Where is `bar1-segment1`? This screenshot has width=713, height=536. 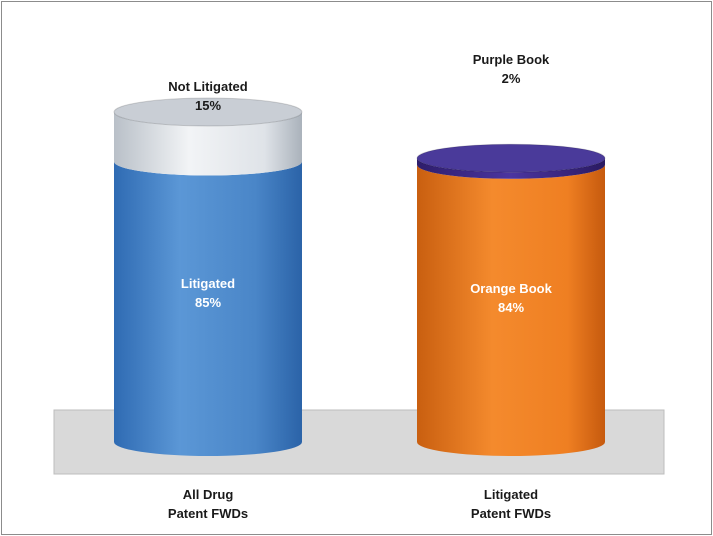
bar1-segment1 is located at coordinates (208, 308).